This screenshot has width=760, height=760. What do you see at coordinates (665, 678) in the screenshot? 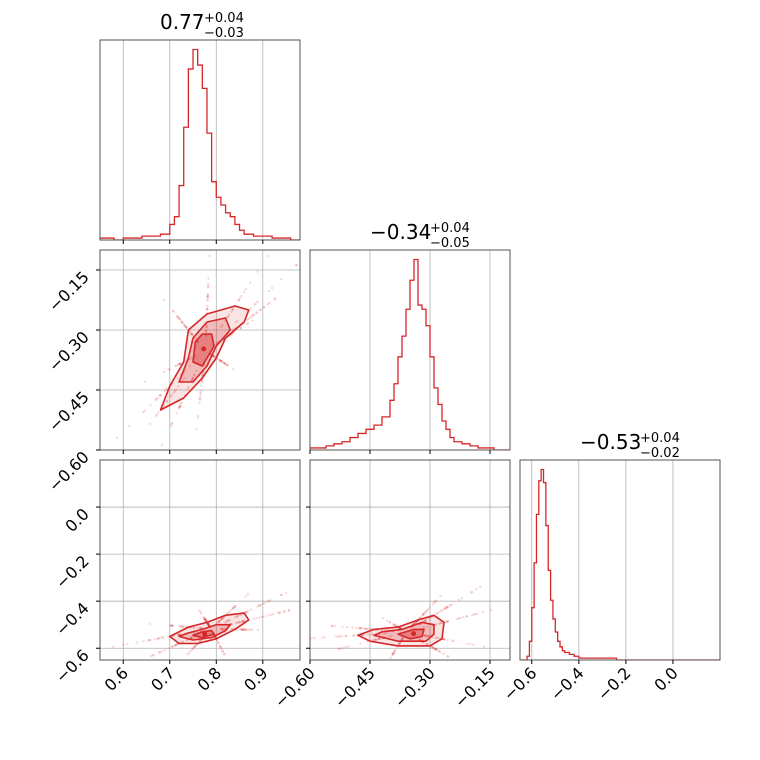
I see `x-tick-label: 0.0` at bounding box center [665, 678].